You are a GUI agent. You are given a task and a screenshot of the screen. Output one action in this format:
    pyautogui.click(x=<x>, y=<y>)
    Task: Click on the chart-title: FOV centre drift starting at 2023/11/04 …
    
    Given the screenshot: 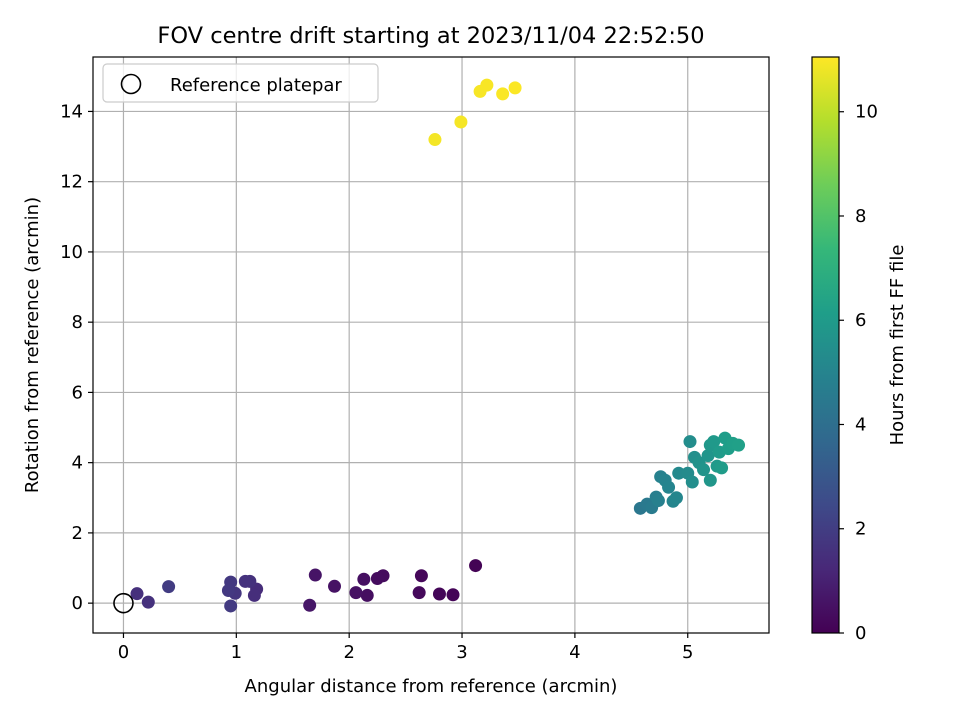 What is the action you would take?
    pyautogui.click(x=430, y=36)
    